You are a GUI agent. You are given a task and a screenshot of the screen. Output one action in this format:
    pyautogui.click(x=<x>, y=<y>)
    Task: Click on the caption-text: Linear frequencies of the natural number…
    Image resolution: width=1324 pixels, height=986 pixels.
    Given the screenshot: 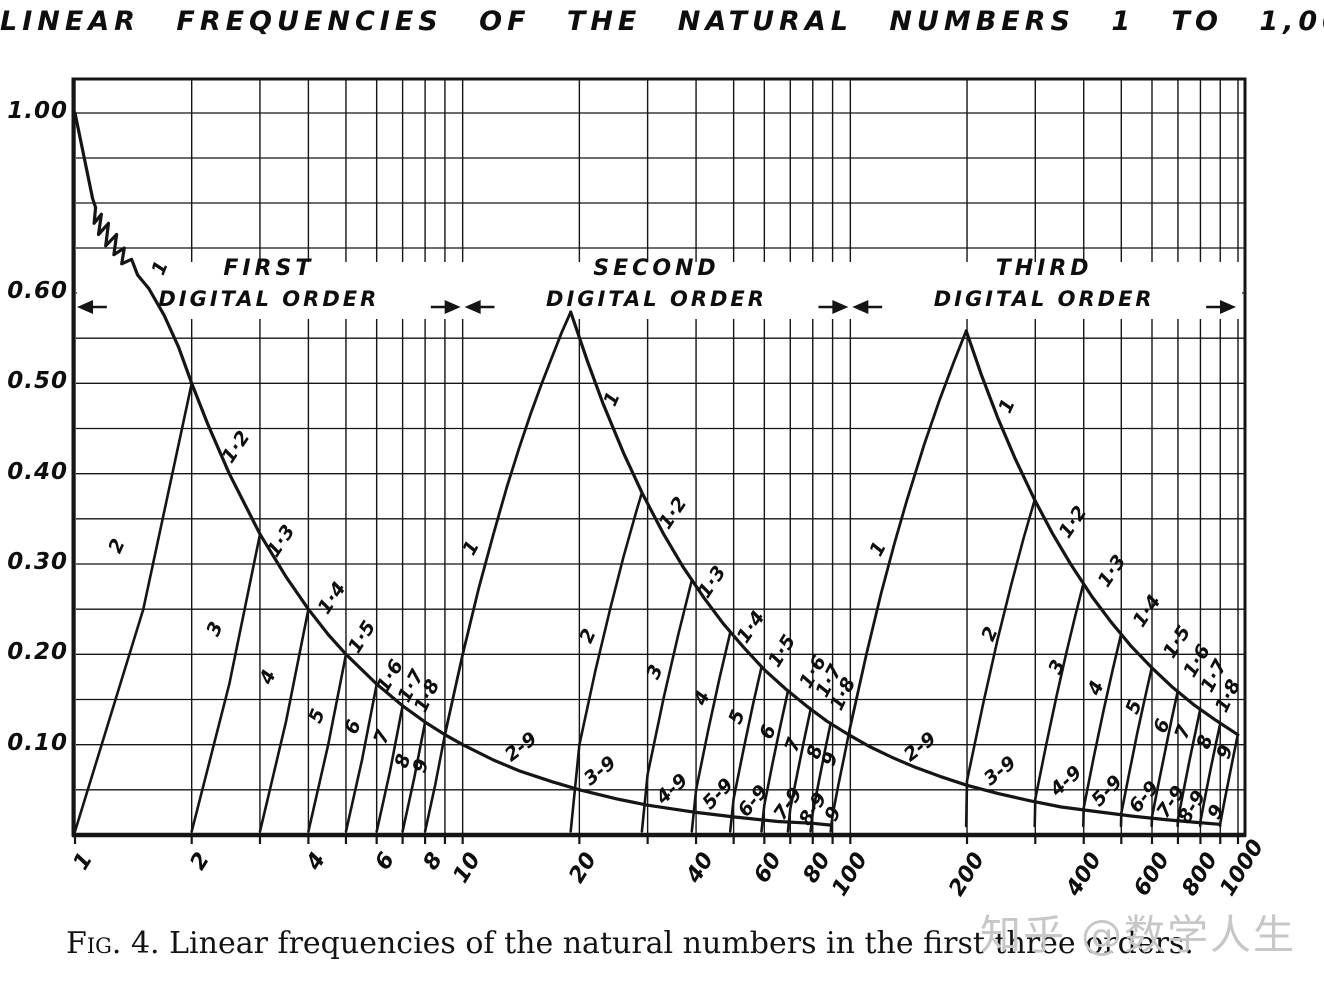 What is the action you would take?
    pyautogui.click(x=676, y=943)
    